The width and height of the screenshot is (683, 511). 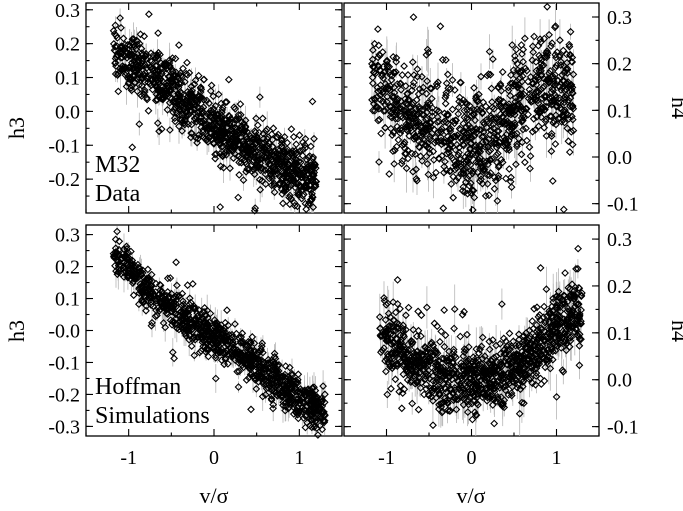 I want to click on panel-top-left-points, so click(x=215, y=111).